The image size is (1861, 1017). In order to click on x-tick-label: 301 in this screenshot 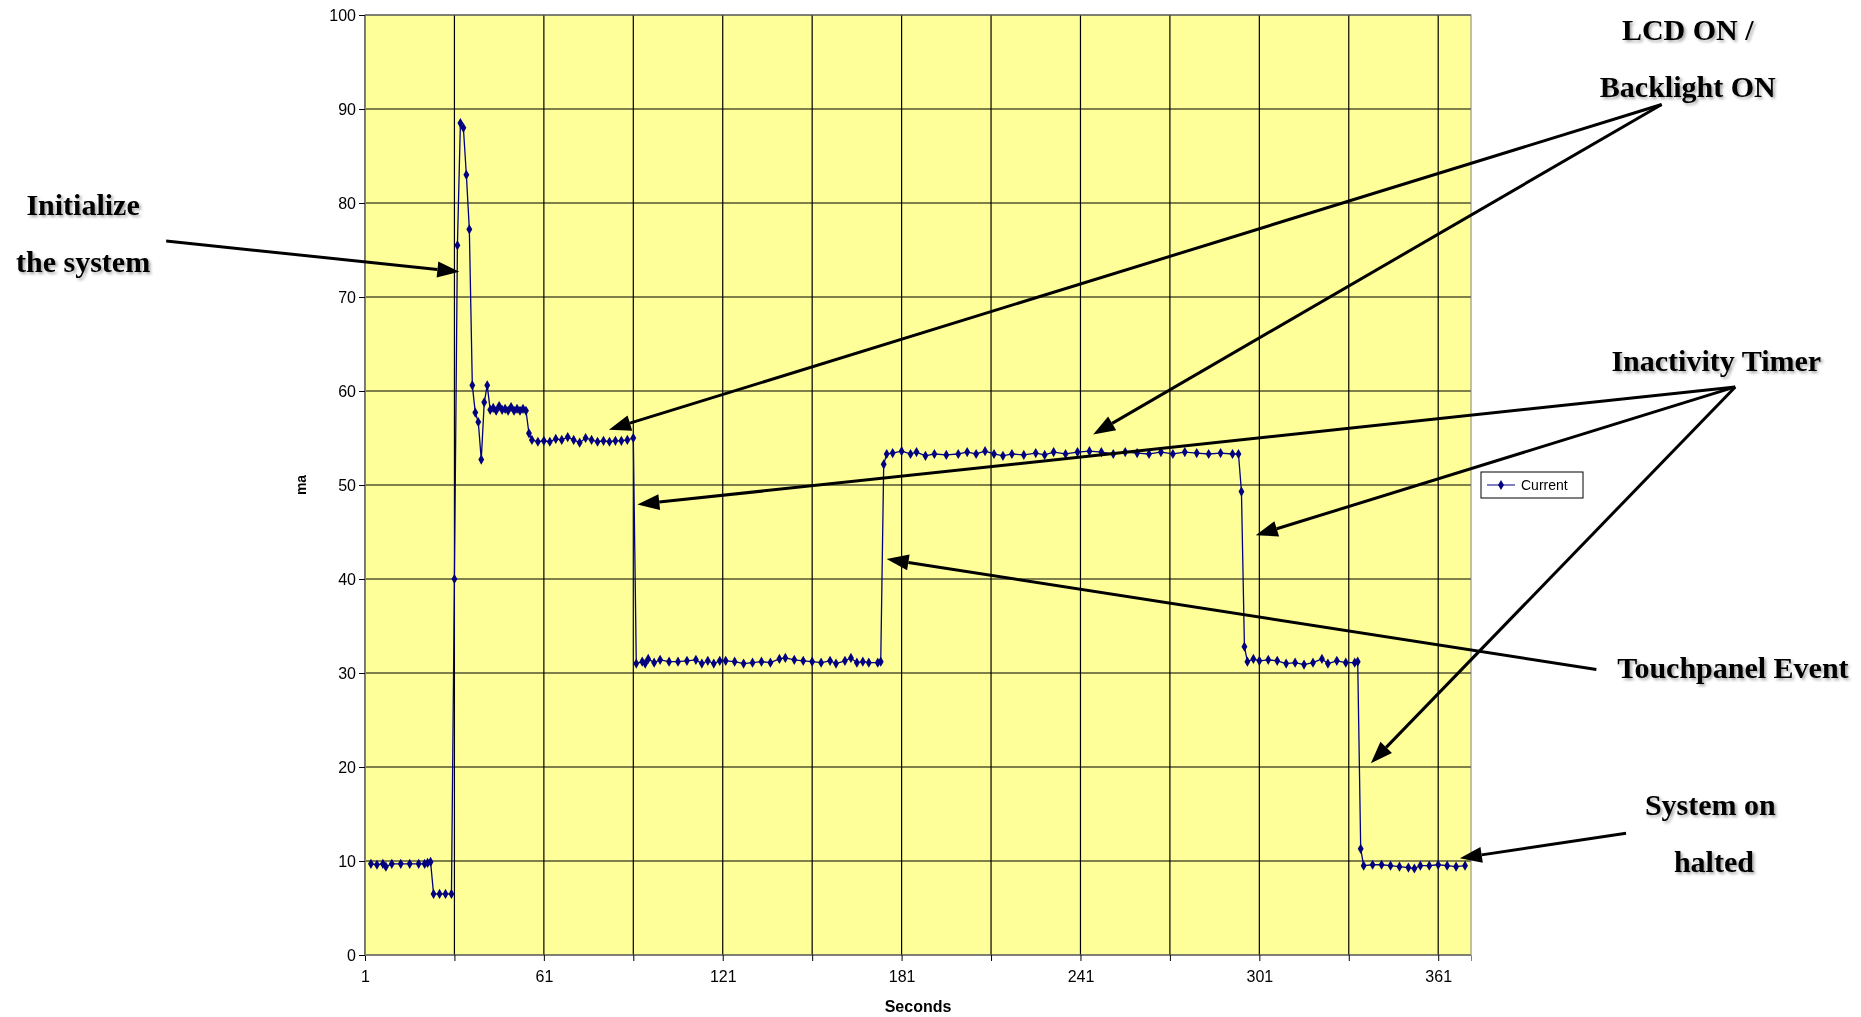, I will do `click(1260, 977)`.